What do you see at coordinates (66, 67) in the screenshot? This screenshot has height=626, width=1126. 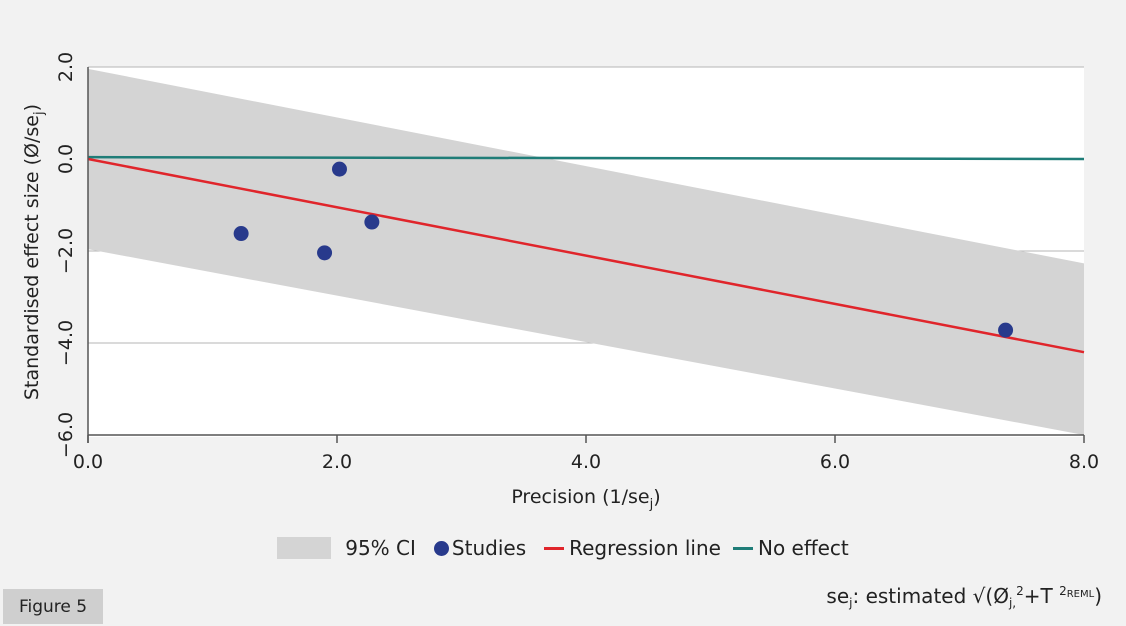 I see `y-tick-label: 2.0` at bounding box center [66, 67].